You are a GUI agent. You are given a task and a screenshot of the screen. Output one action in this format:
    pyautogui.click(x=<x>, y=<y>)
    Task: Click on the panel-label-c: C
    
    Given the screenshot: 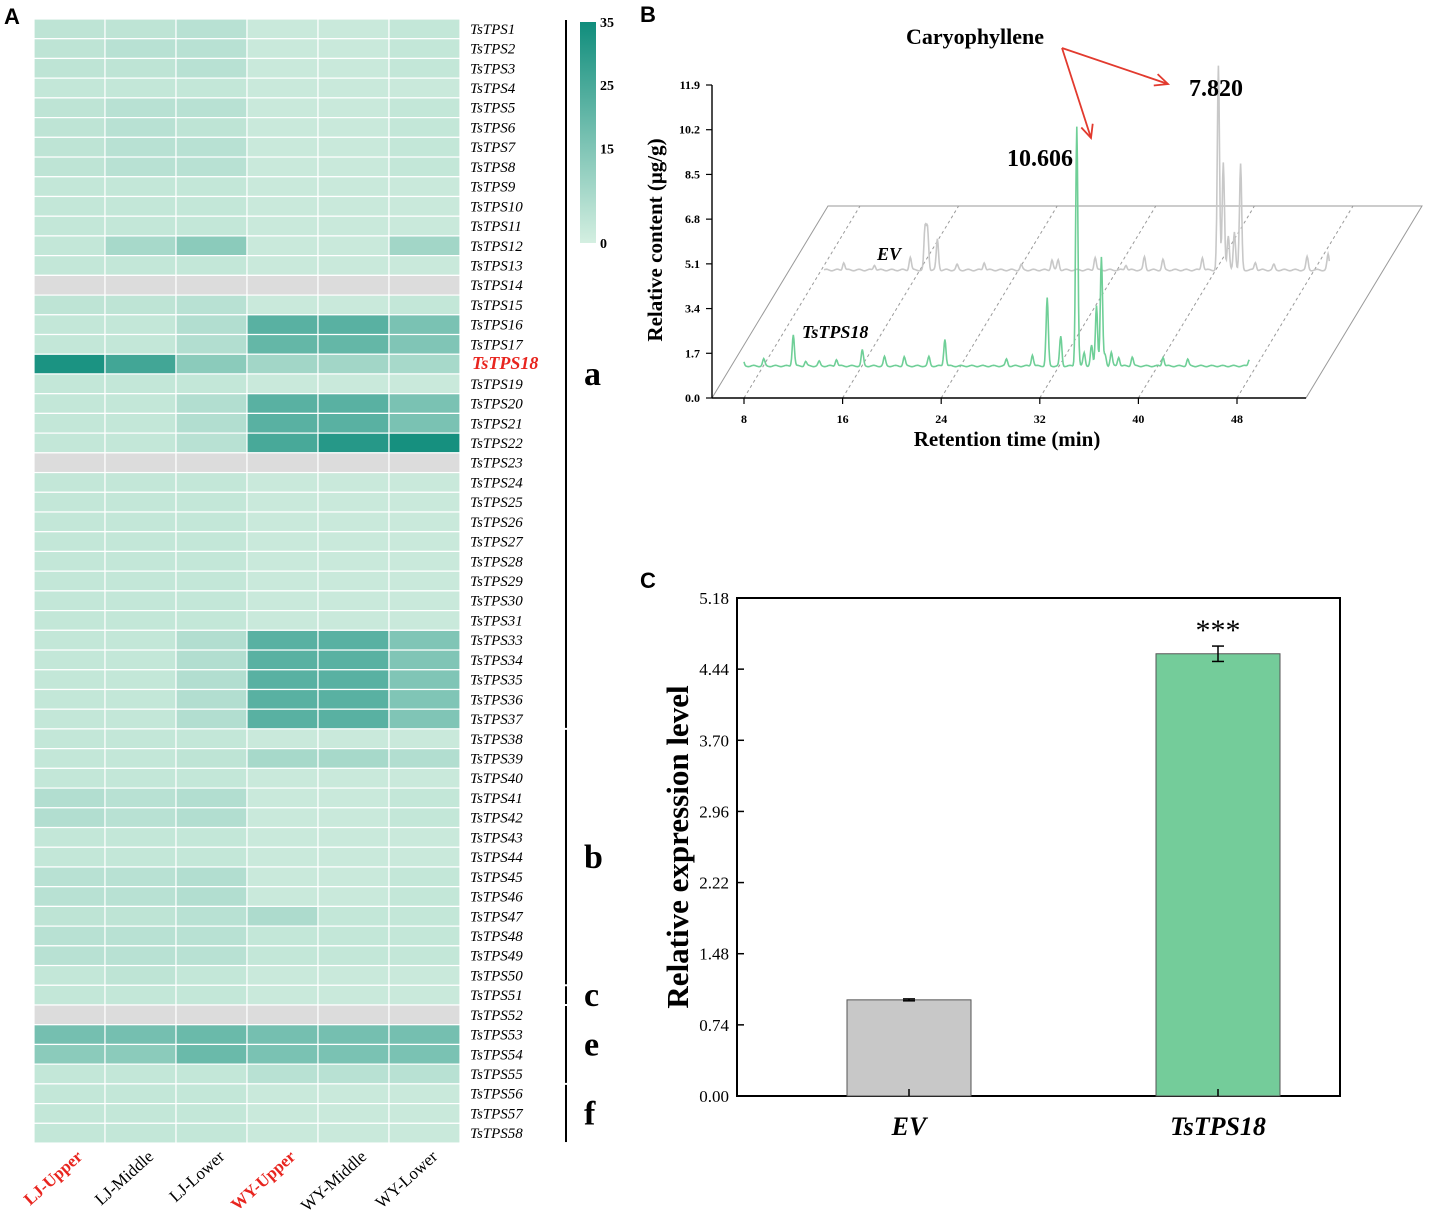 What is the action you would take?
    pyautogui.click(x=648, y=580)
    